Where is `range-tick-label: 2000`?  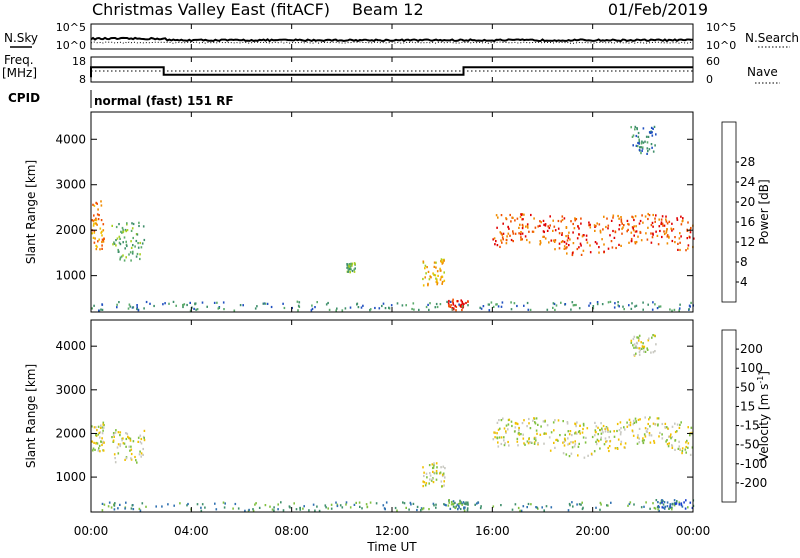
range-tick-label: 2000 is located at coordinates (70, 433).